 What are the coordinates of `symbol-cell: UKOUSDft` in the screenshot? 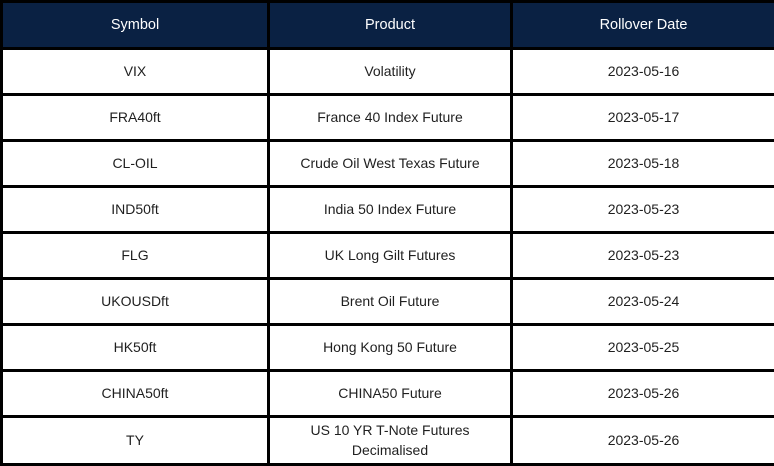 It's located at (135, 302).